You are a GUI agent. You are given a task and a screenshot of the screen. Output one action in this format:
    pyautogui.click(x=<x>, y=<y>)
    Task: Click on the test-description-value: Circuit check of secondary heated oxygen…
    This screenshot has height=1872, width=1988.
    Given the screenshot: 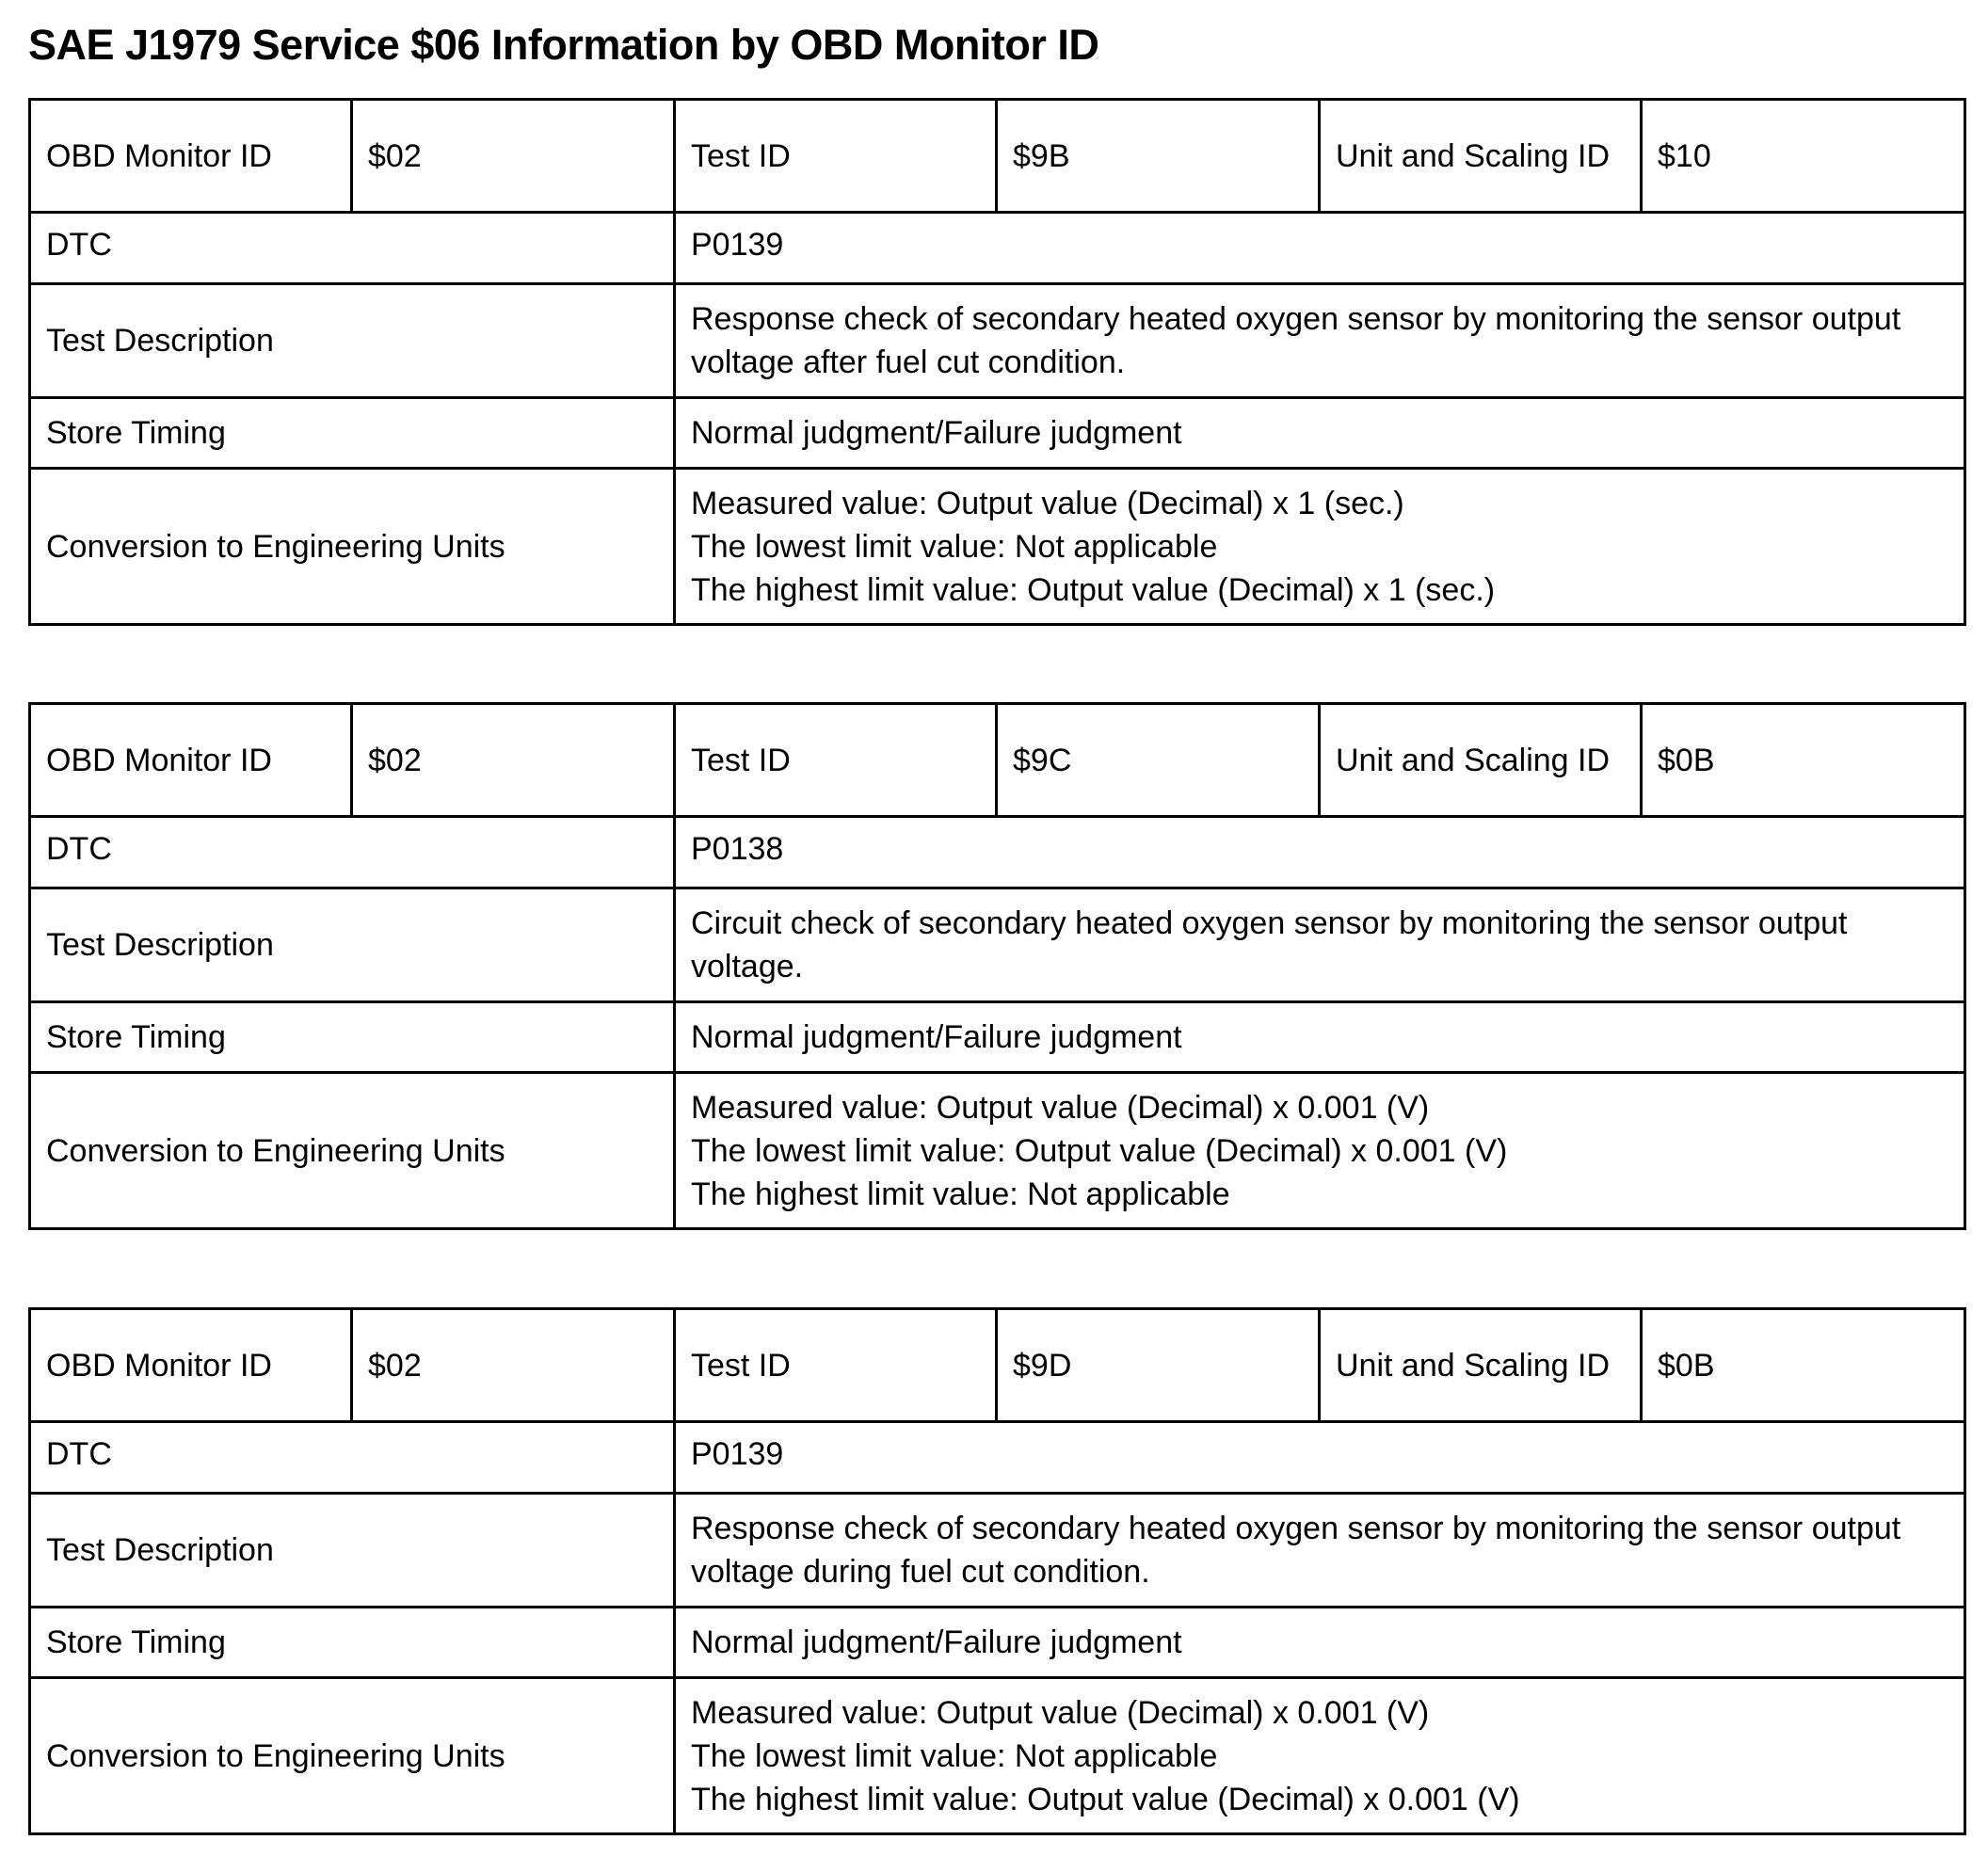 What is the action you would take?
    pyautogui.click(x=1319, y=945)
    